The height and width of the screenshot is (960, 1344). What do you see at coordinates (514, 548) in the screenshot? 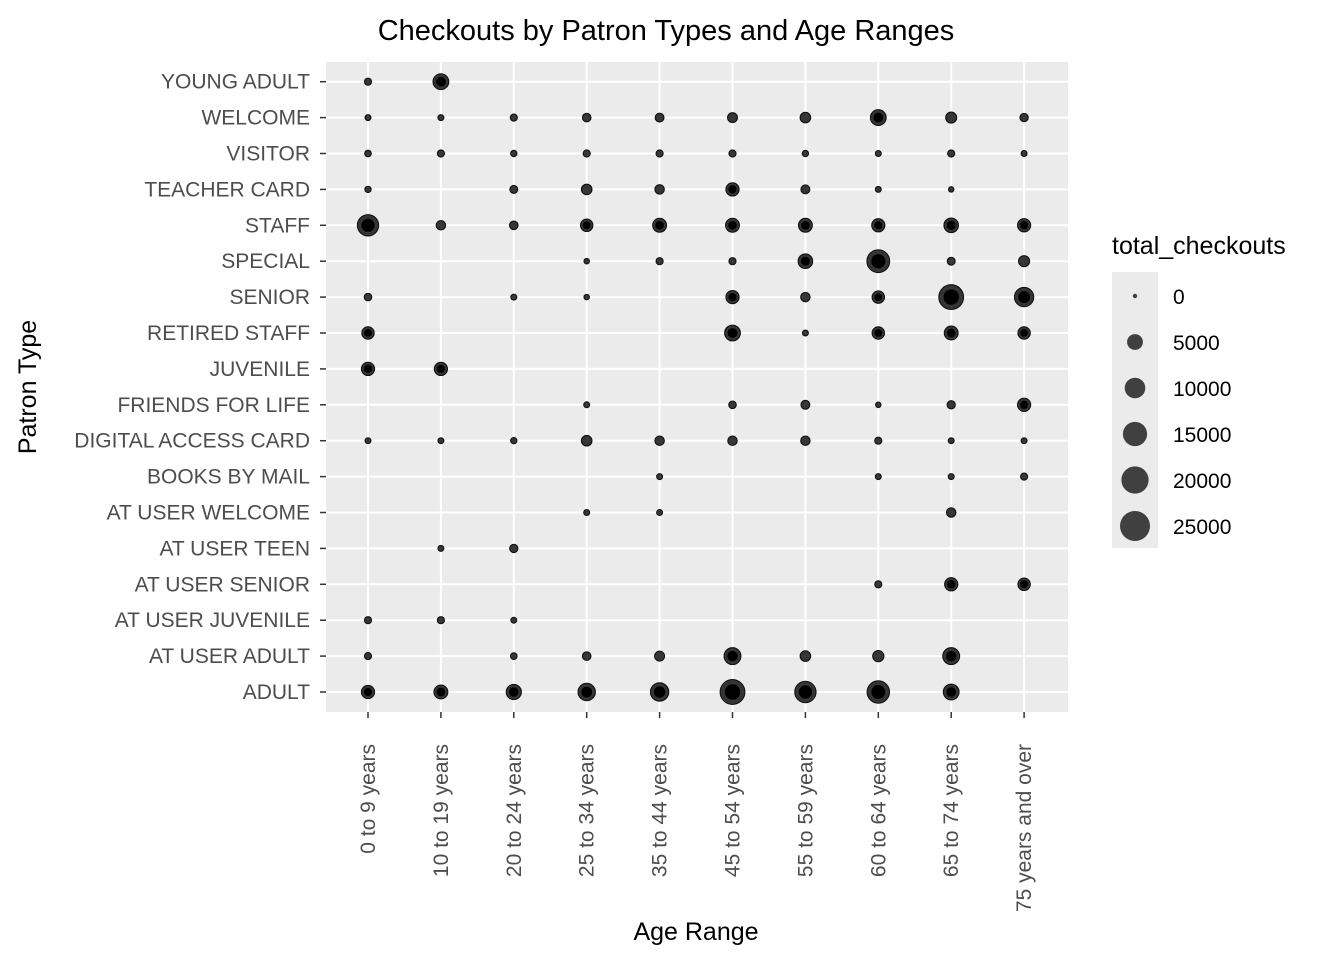
I see `point-at-user-teen-20-to-24-years` at bounding box center [514, 548].